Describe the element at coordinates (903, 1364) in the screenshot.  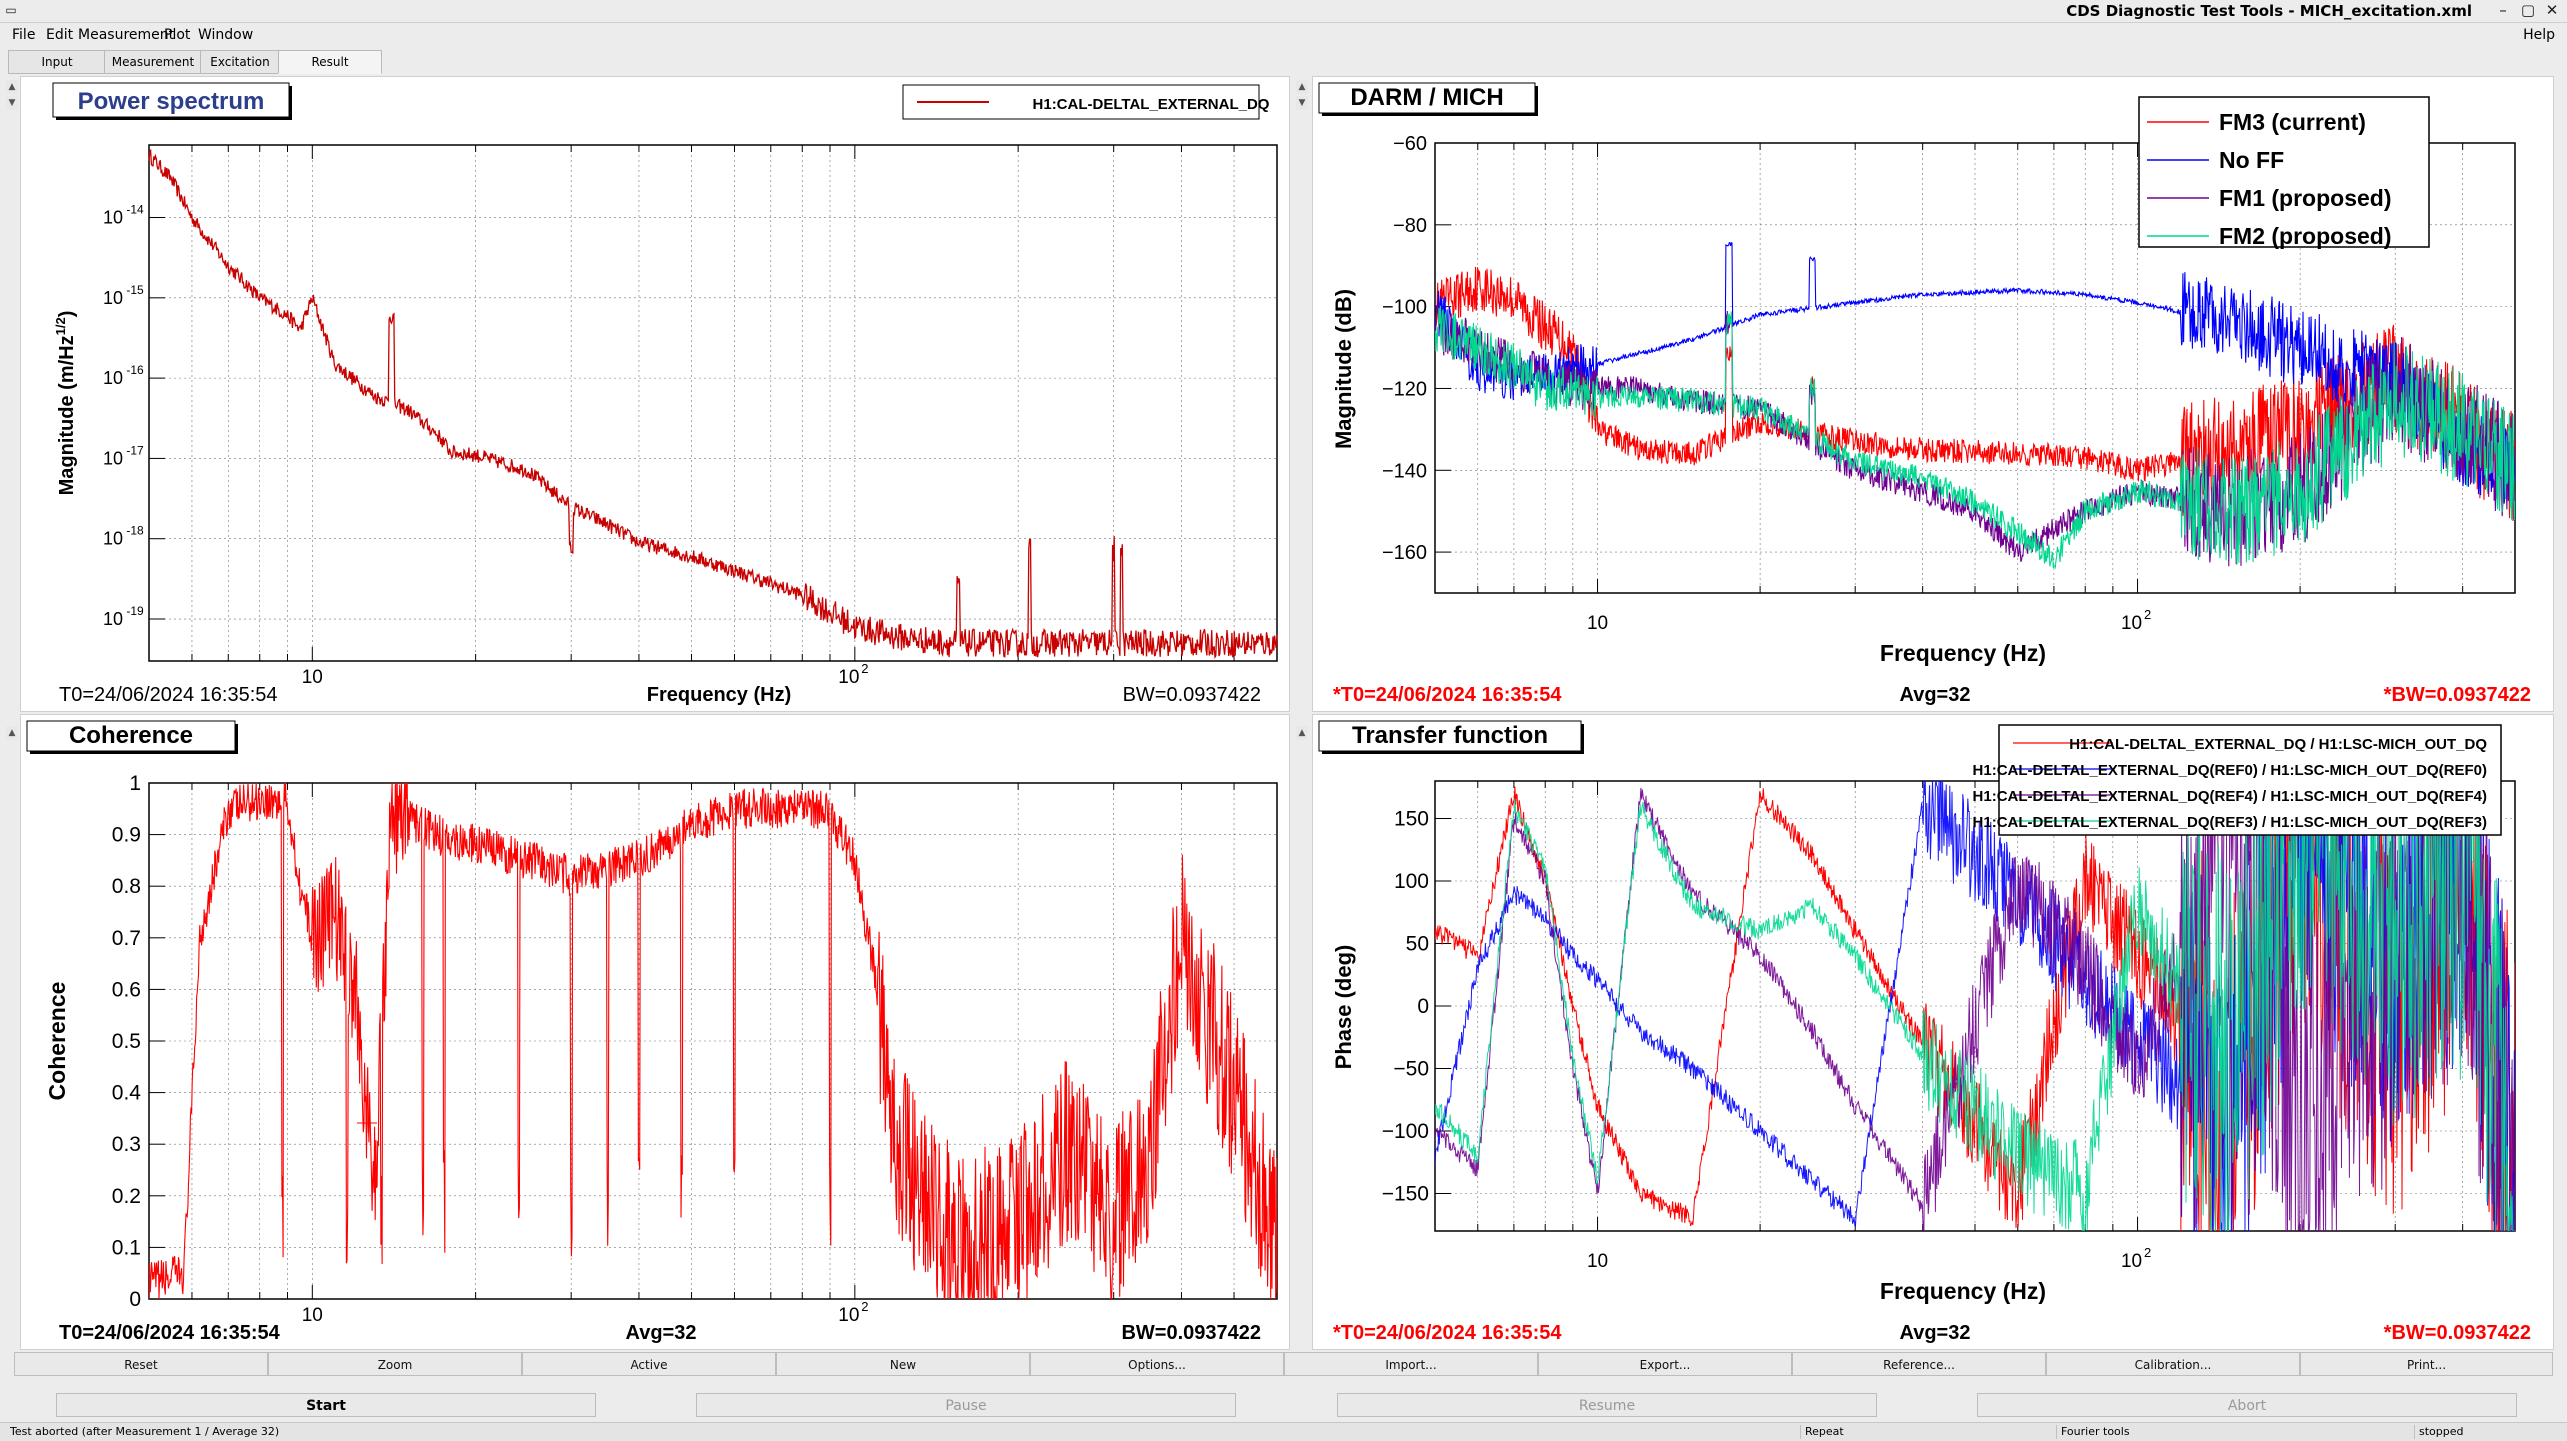
I see `new-button: New` at that location.